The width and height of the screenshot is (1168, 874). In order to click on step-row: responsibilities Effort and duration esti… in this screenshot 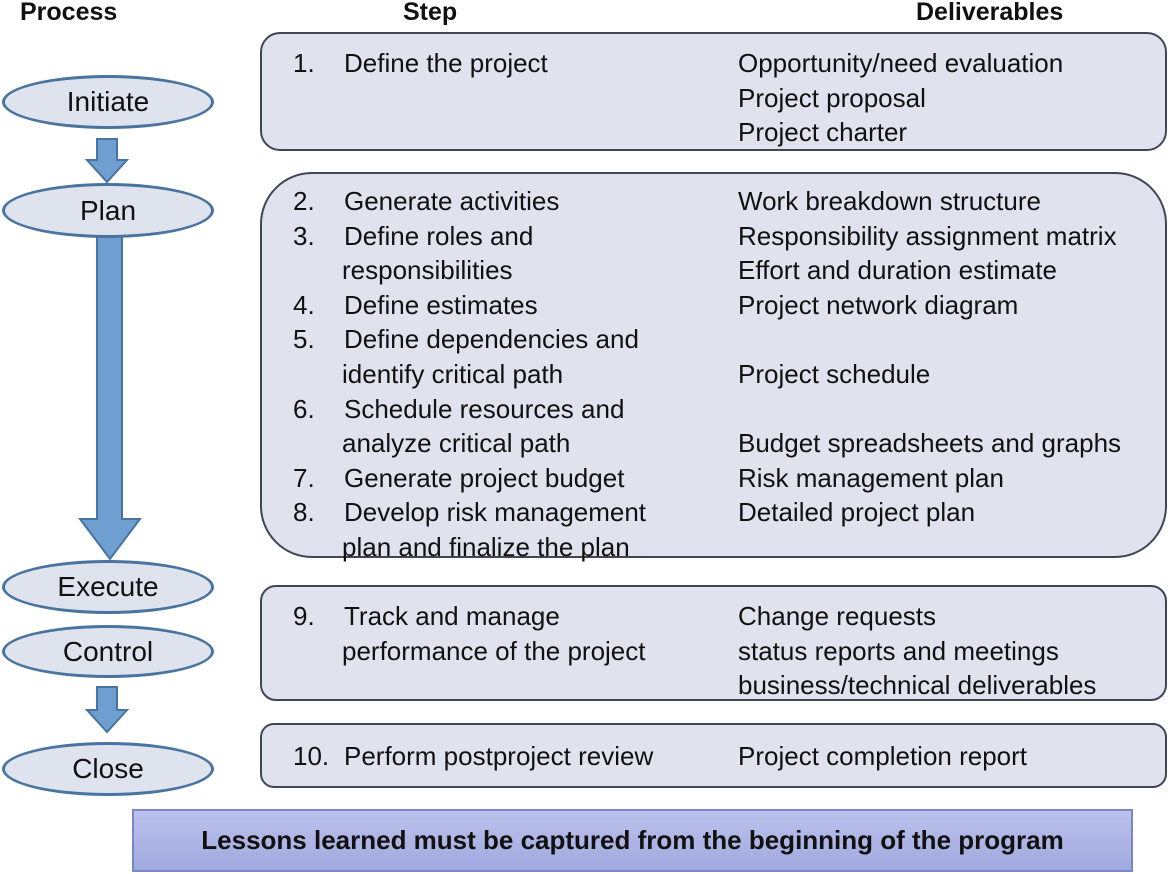, I will do `click(713, 270)`.